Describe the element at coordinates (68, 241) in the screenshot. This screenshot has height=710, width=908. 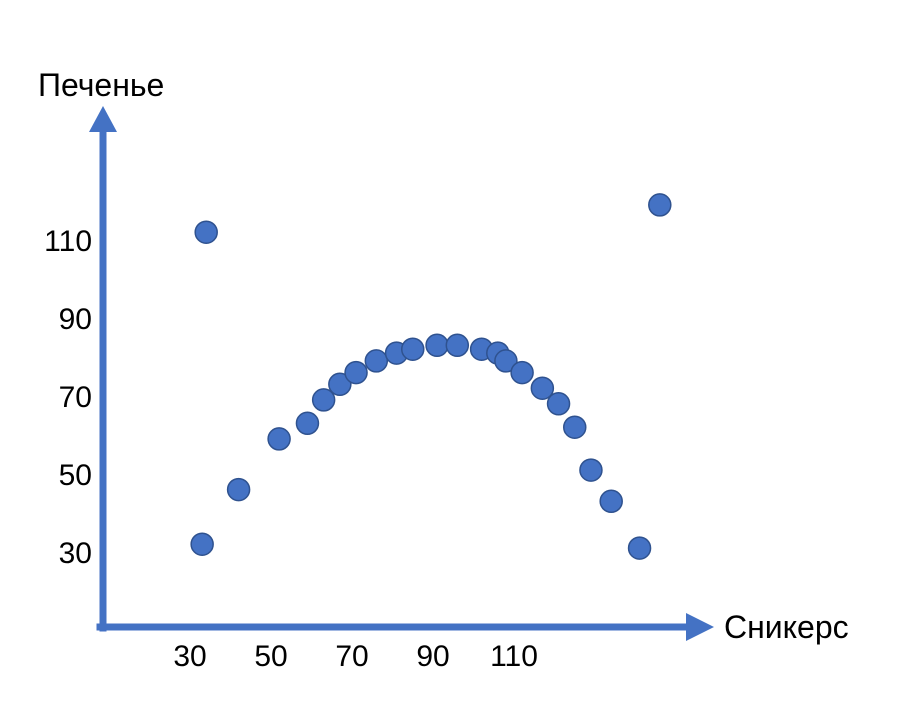
I see `y-tick-label: 110` at that location.